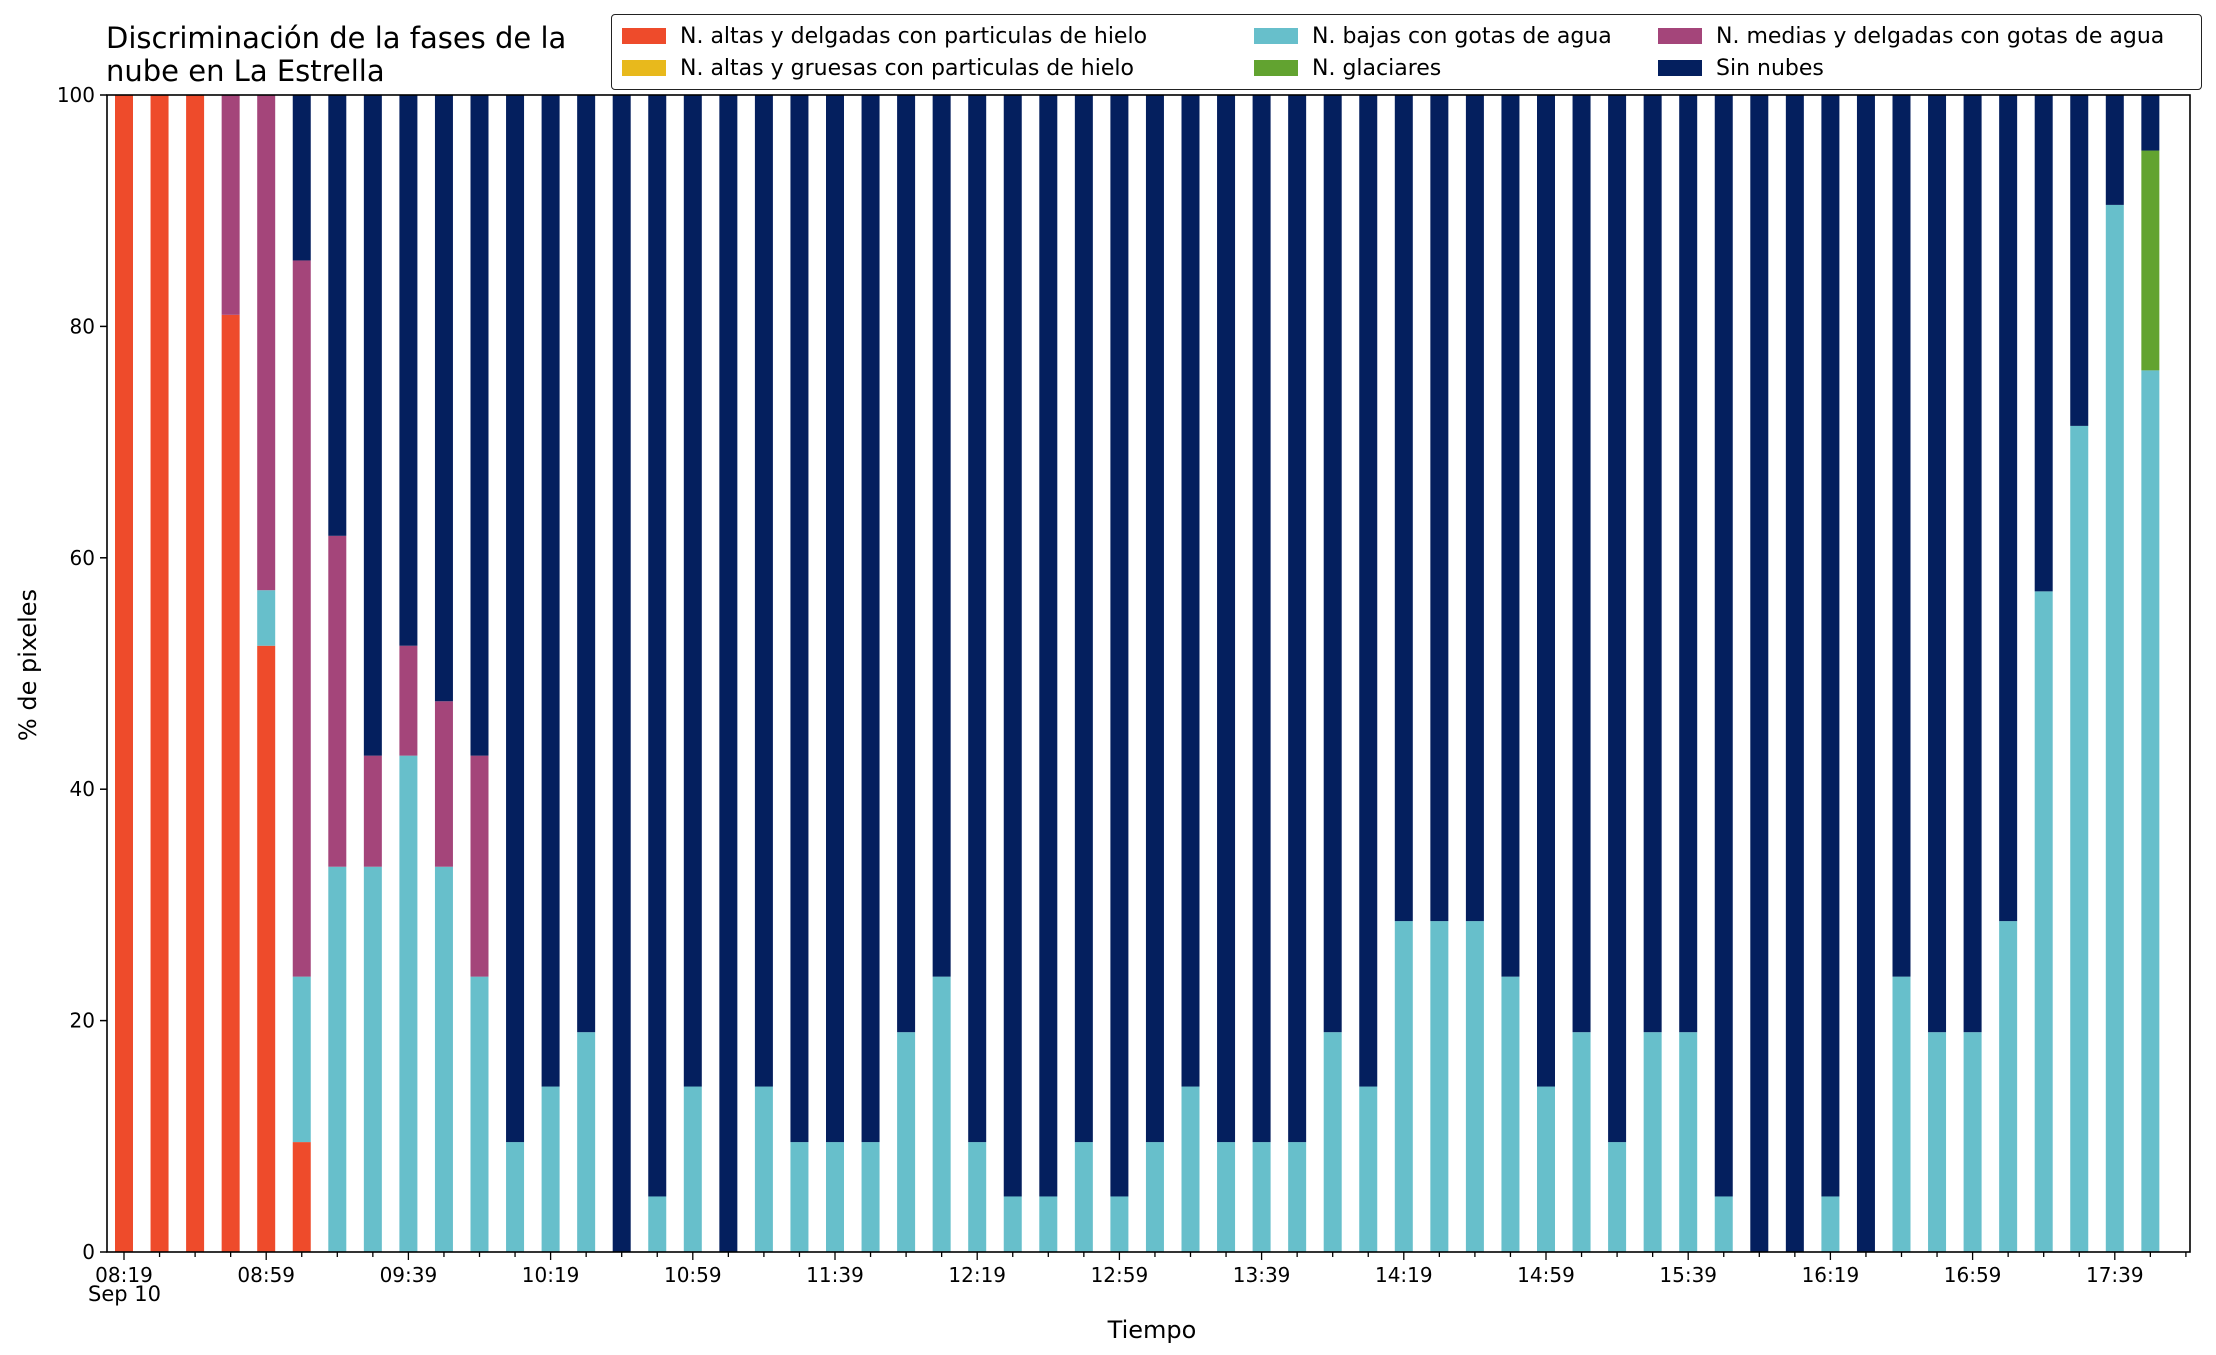  Describe the element at coordinates (2115, 1275) in the screenshot. I see `x-tick-label: 17:39` at that location.